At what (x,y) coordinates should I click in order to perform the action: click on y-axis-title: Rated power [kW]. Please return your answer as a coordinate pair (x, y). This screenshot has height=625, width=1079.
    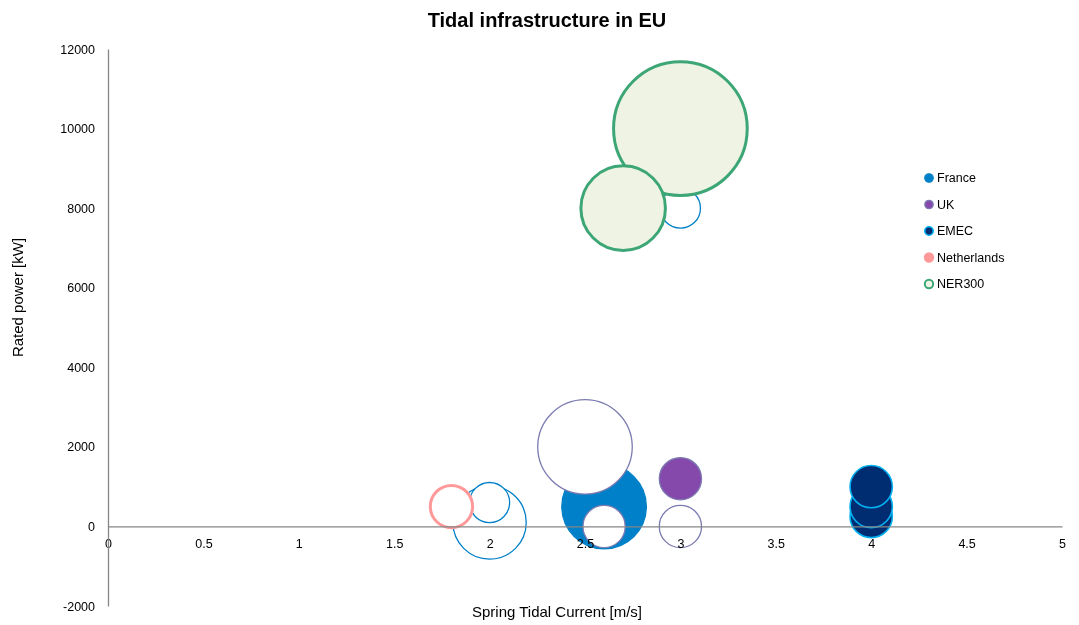
    Looking at the image, I should click on (17, 297).